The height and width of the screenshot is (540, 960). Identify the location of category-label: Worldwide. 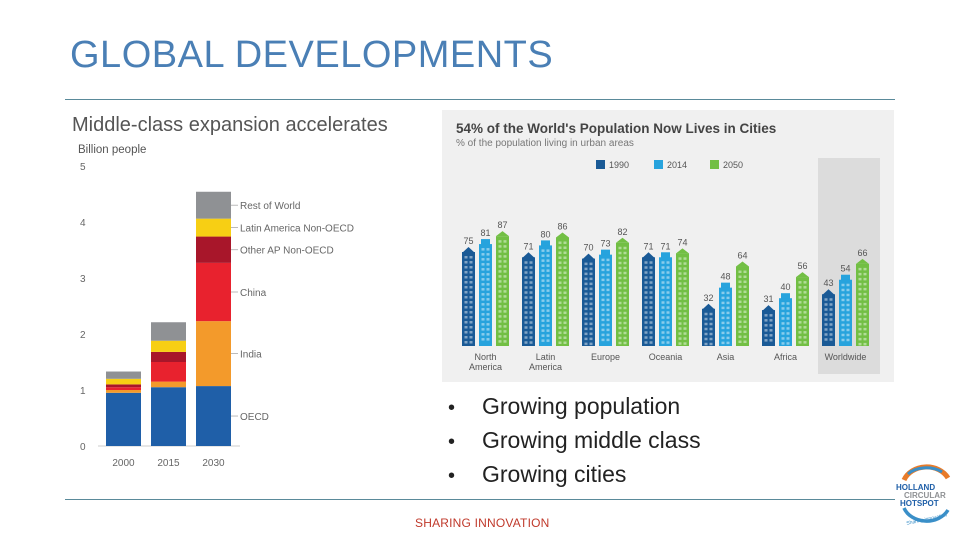
(846, 357).